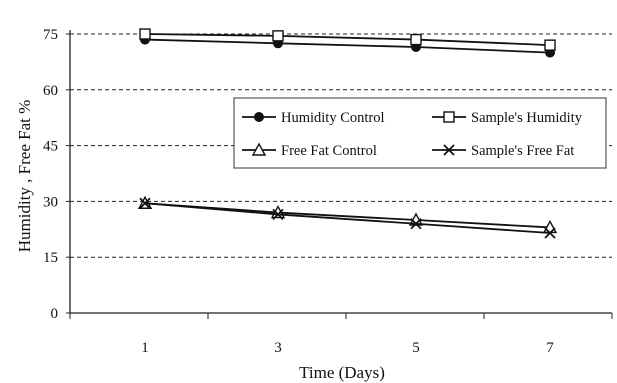 The height and width of the screenshot is (383, 617). What do you see at coordinates (50, 35) in the screenshot?
I see `y-tick-label: 75` at bounding box center [50, 35].